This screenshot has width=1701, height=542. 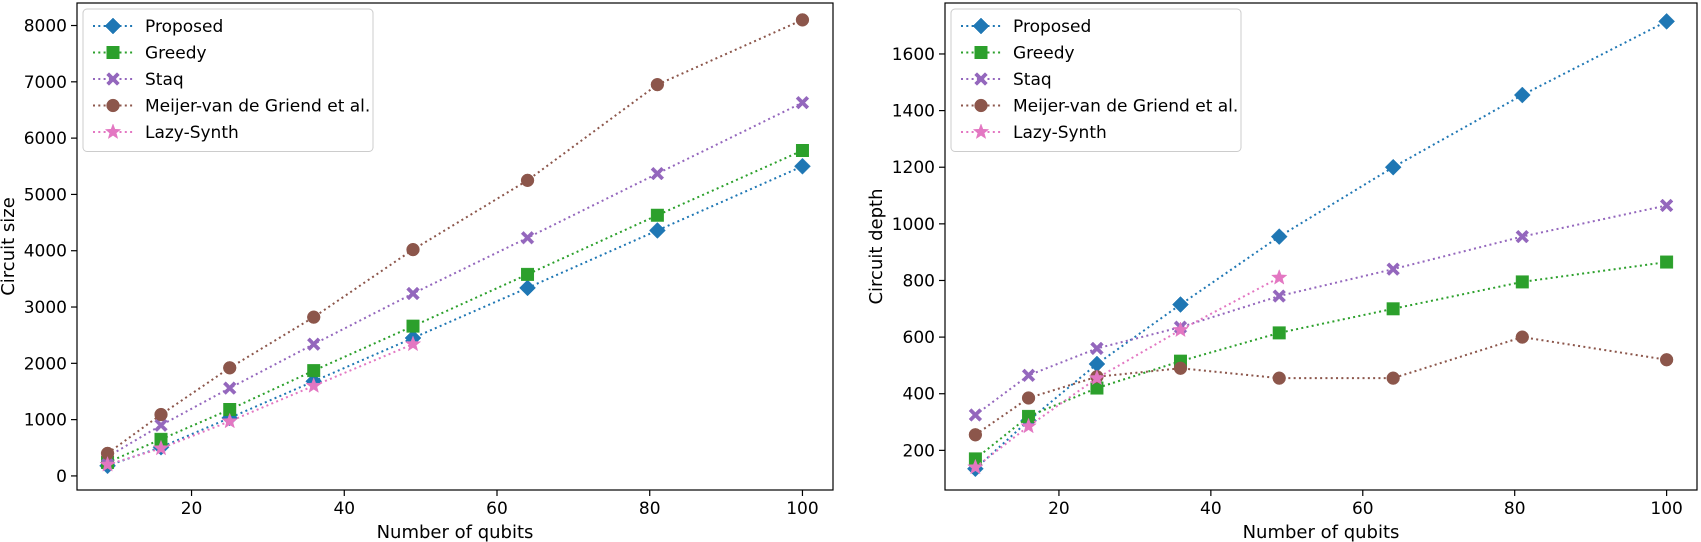 What do you see at coordinates (9, 246) in the screenshot?
I see `y-axis-label: Circuit size` at bounding box center [9, 246].